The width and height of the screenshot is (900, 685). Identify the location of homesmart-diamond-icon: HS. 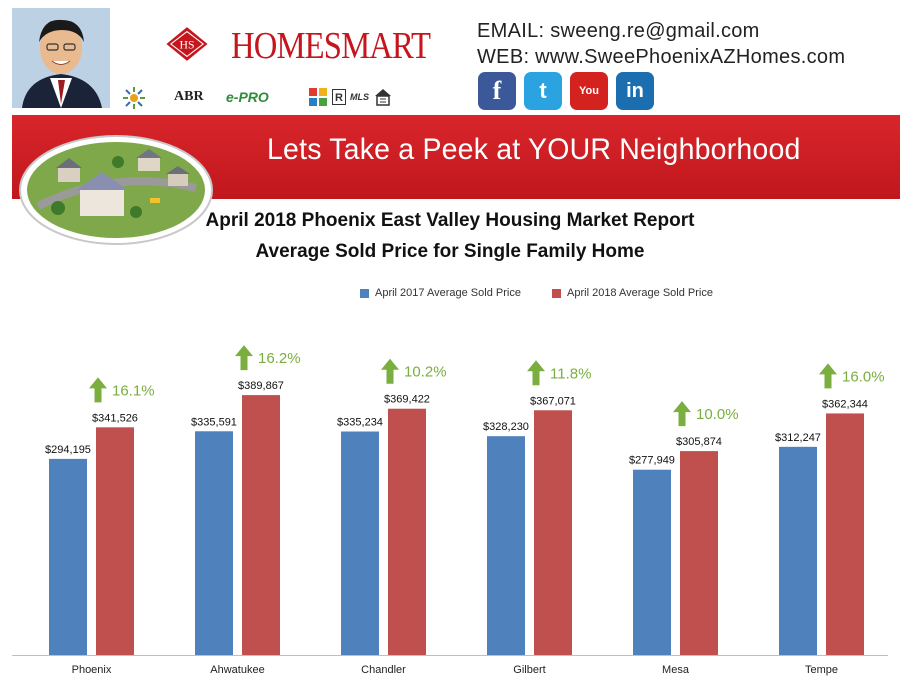
(187, 44).